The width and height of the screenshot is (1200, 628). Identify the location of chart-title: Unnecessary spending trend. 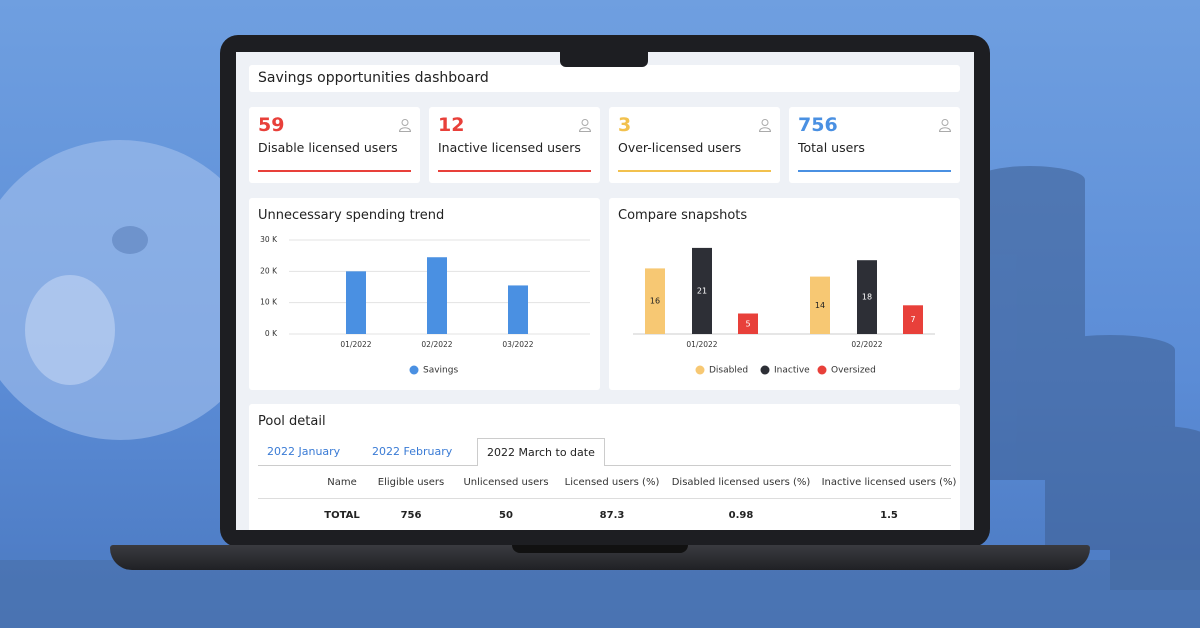
(351, 215).